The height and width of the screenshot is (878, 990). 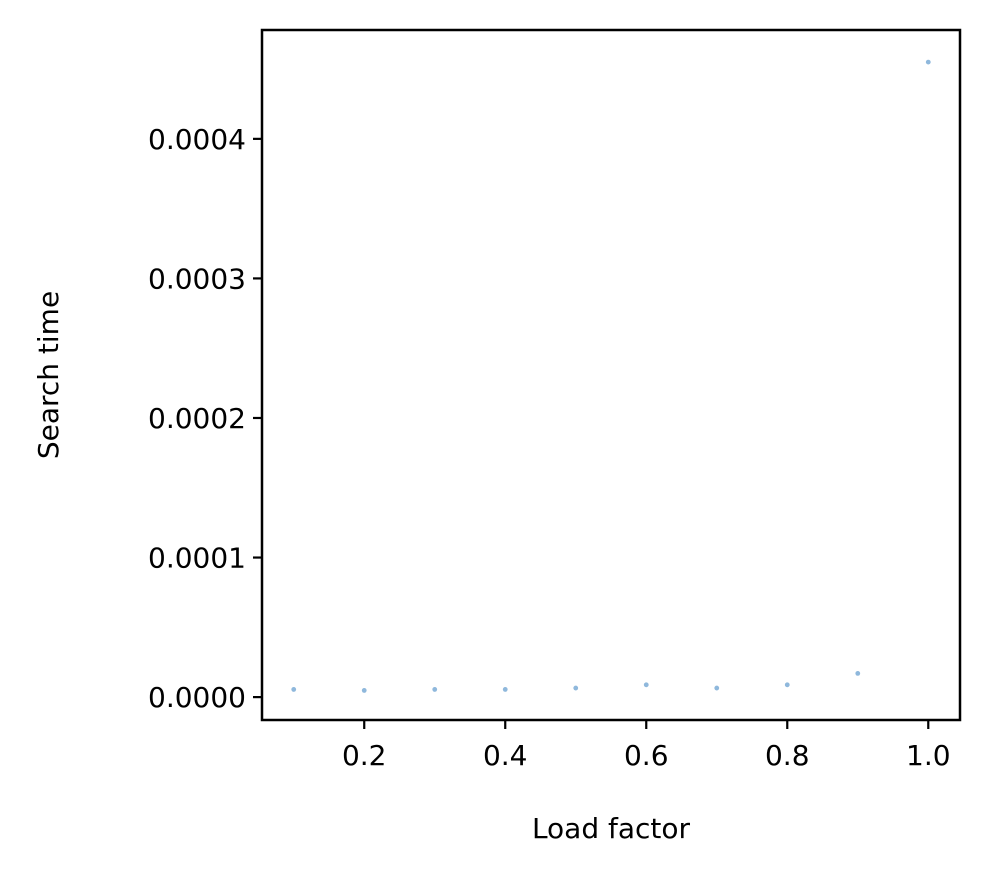 I want to click on x-axis-ticks: 0.2 0.4 0.6 0.8 1.0, so click(x=646, y=746).